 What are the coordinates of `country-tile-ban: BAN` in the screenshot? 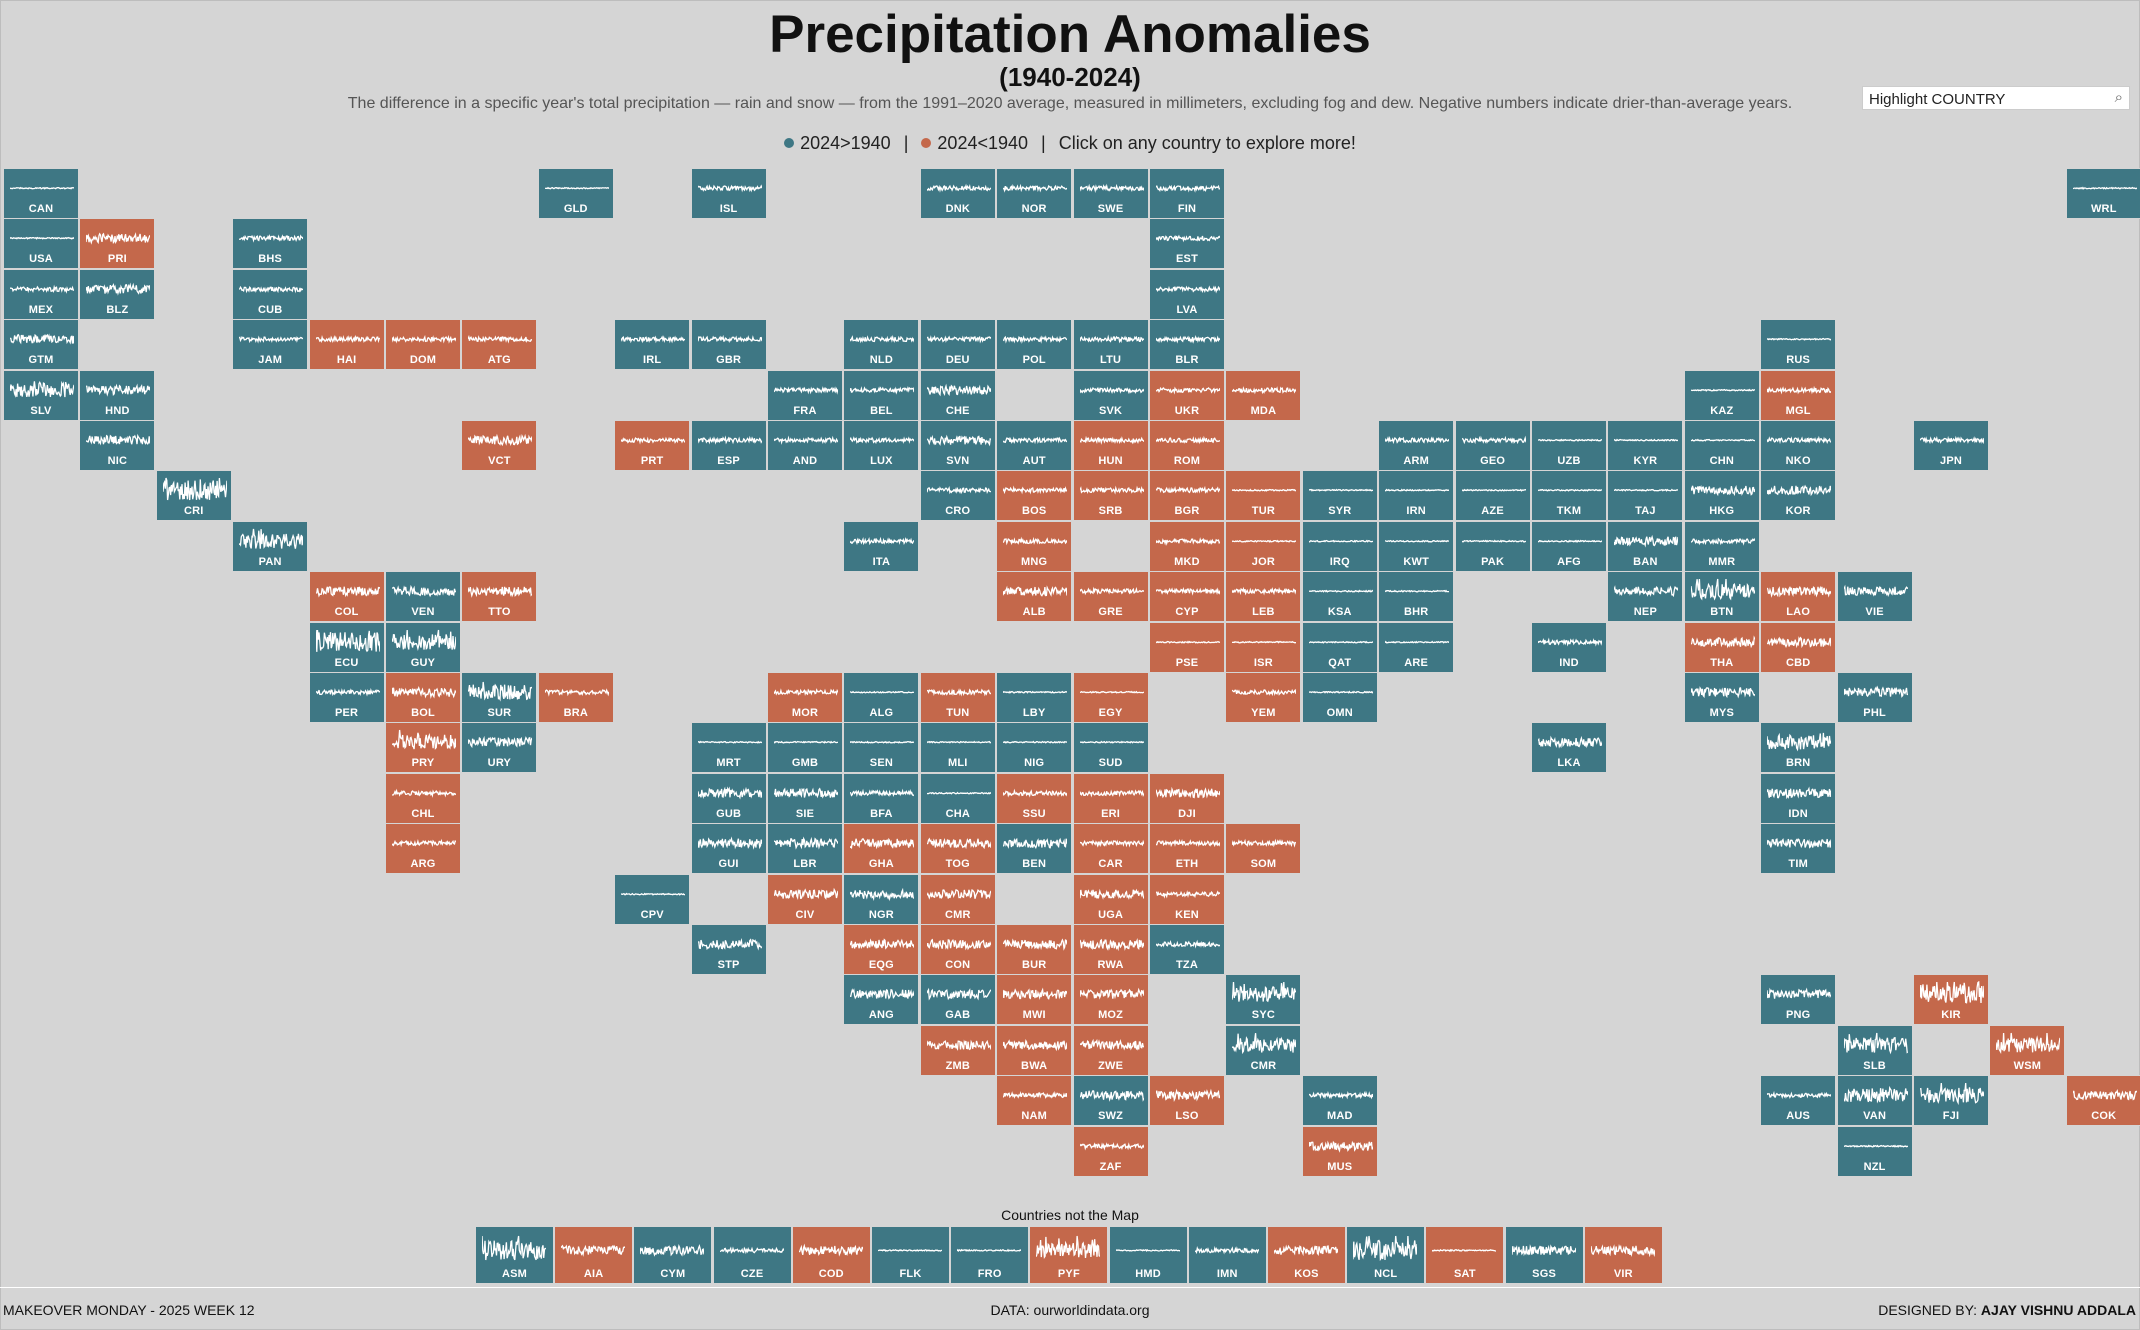 It's located at (1645, 546).